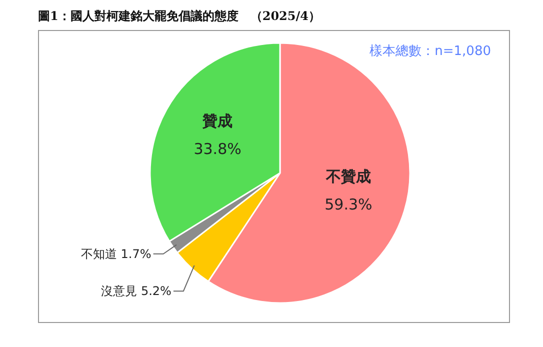 The width and height of the screenshot is (543, 347). What do you see at coordinates (136, 253) in the screenshot?
I see `data-label: 1.7%` at bounding box center [136, 253].